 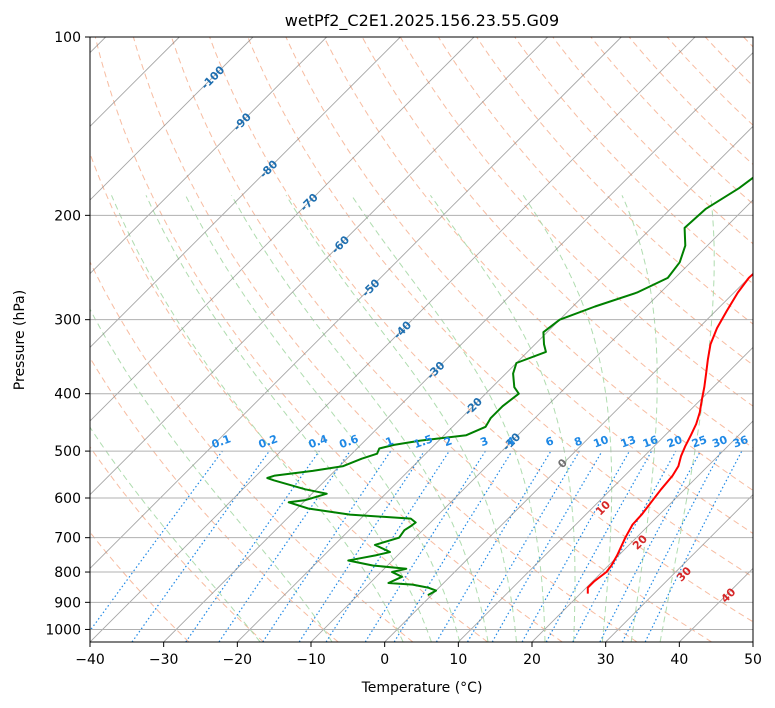 I want to click on y-tick-label: 900, so click(x=67, y=603).